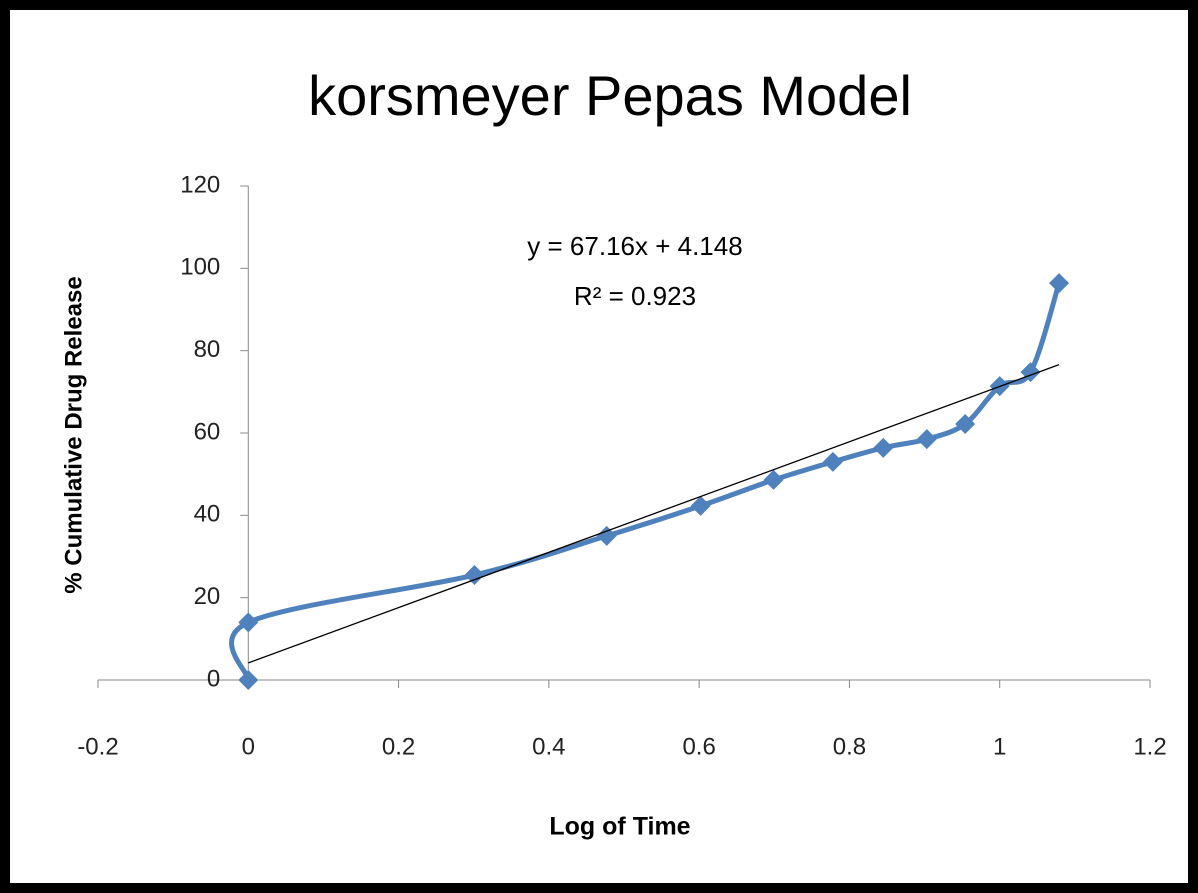 This screenshot has width=1198, height=893. I want to click on x-tick-label: 0.4, so click(548, 746).